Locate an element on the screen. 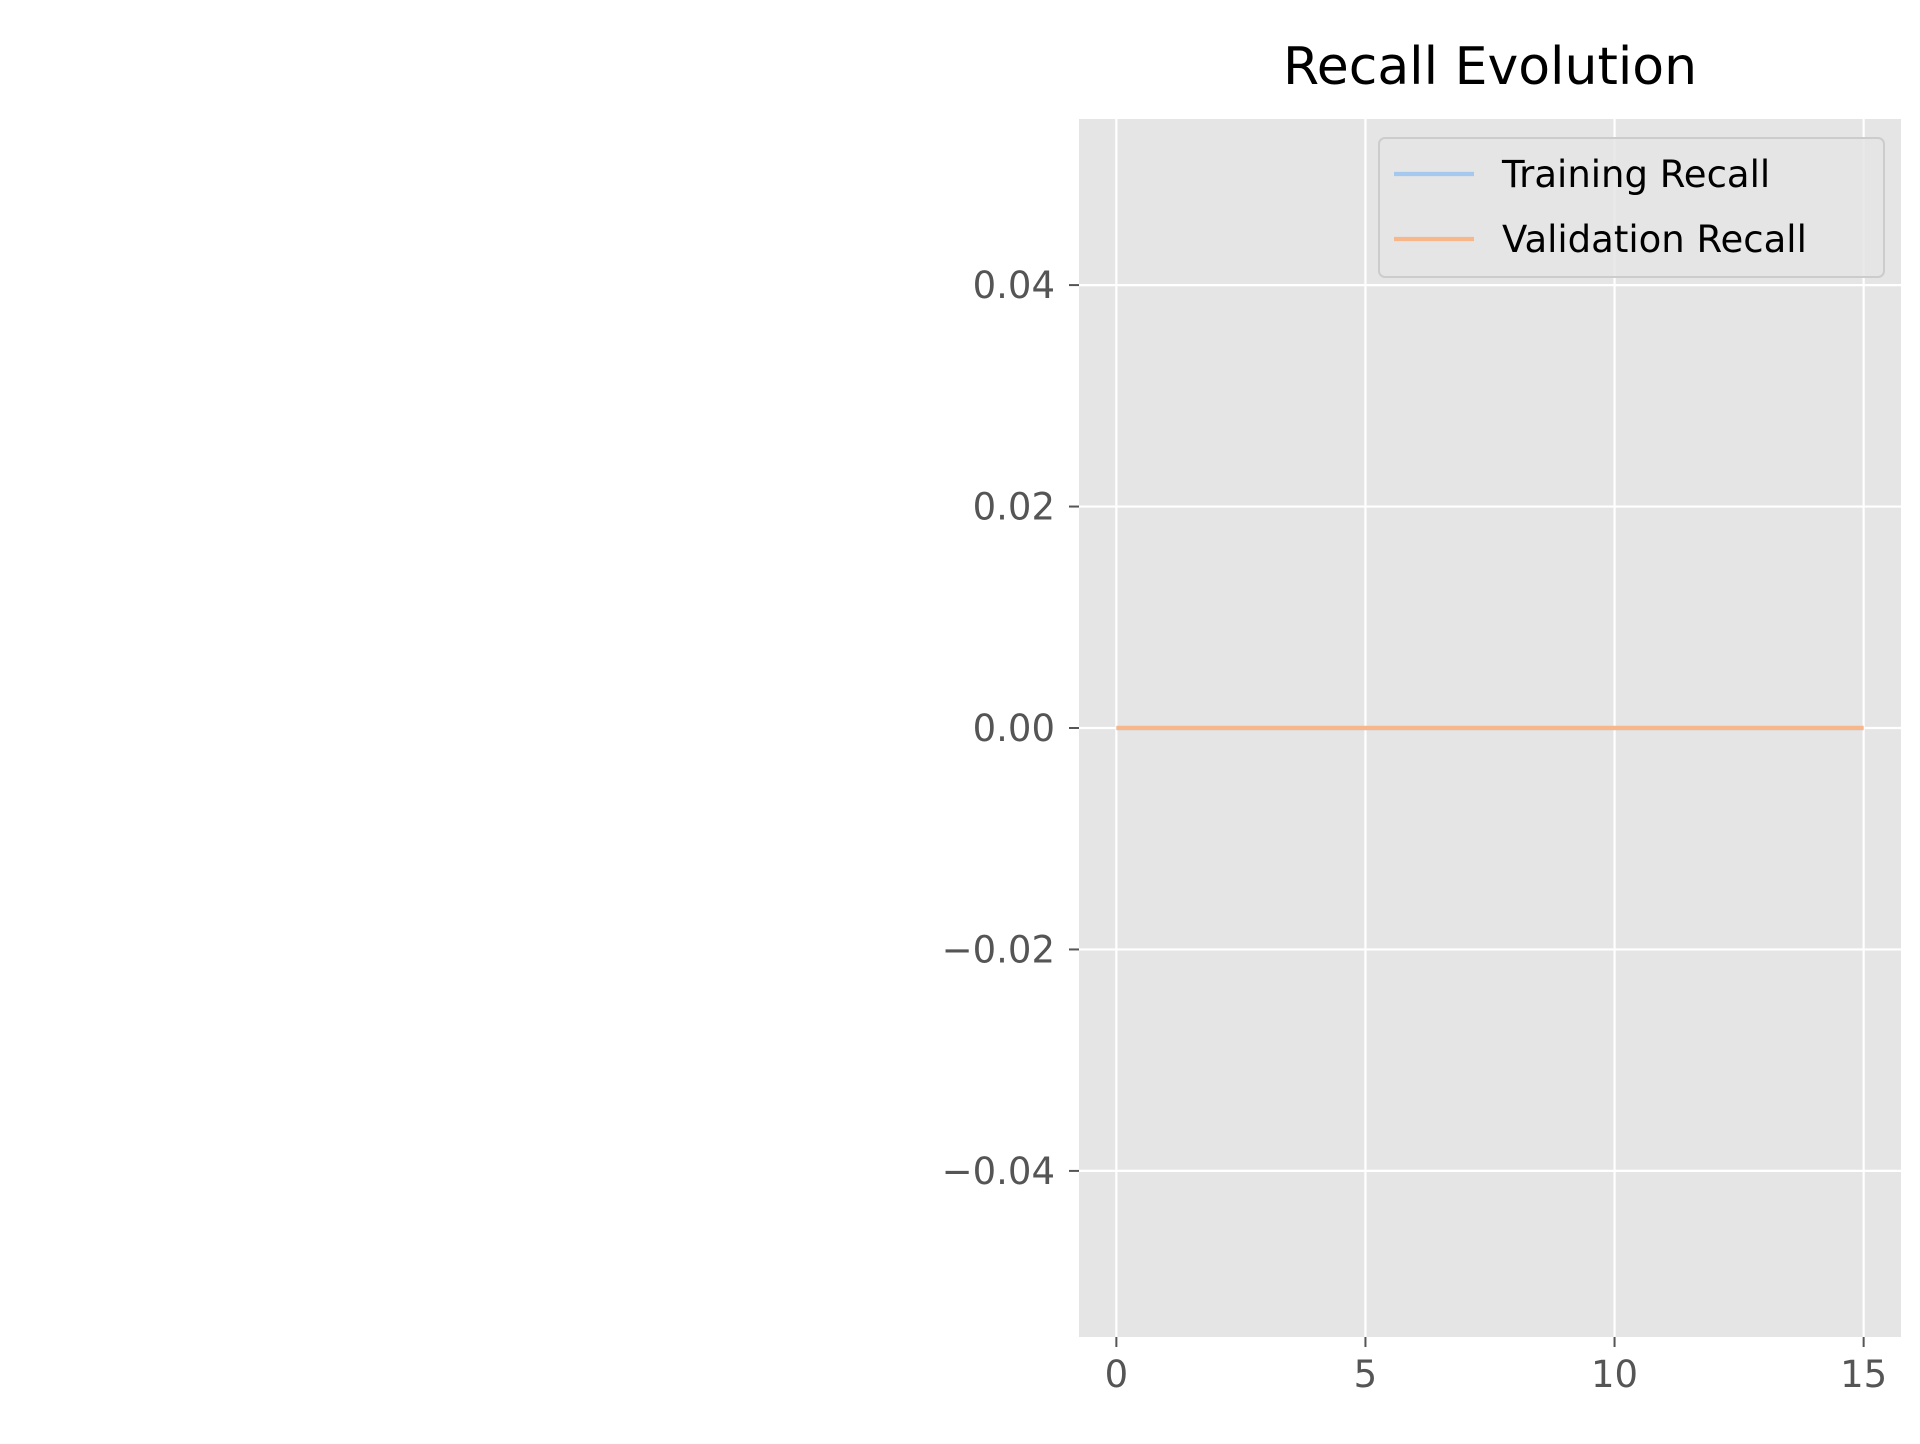 Image resolution: width=1920 pixels, height=1444 pixels. chart-title: Recall Evolution is located at coordinates (1490, 67).